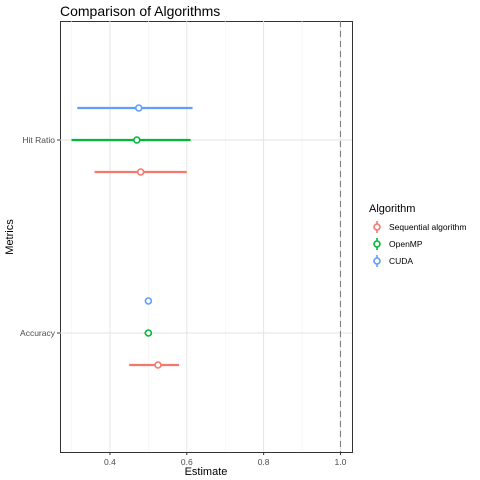 The image size is (480, 480). What do you see at coordinates (406, 244) in the screenshot?
I see `legend-label: OpenMP` at bounding box center [406, 244].